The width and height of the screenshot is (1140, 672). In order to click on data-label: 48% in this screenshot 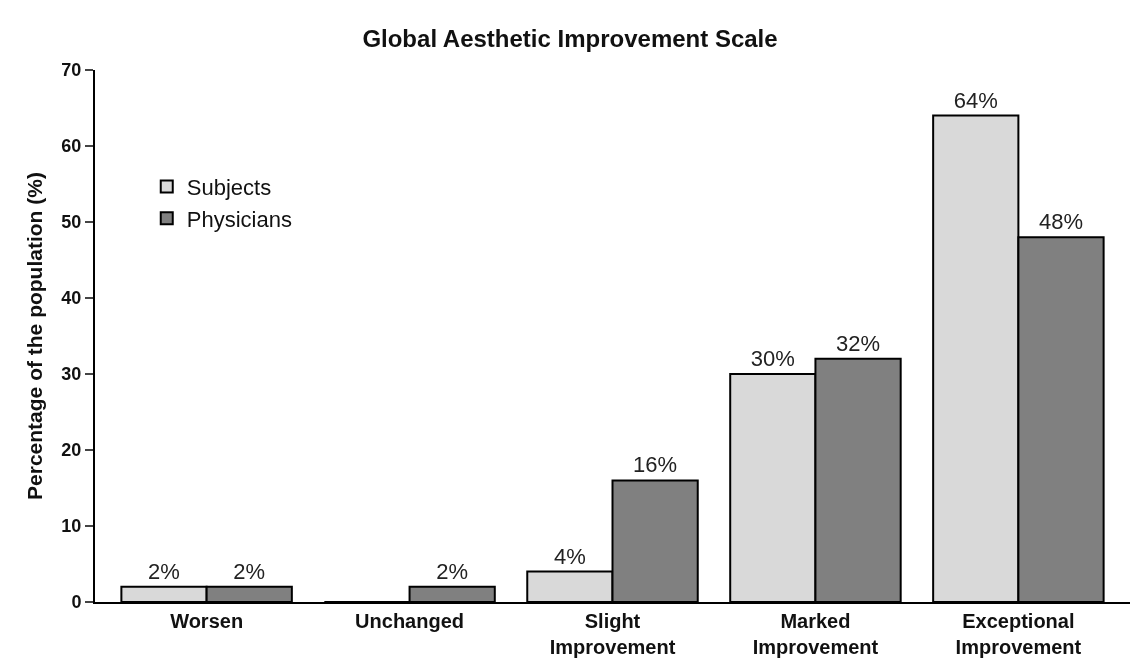, I will do `click(1061, 222)`.